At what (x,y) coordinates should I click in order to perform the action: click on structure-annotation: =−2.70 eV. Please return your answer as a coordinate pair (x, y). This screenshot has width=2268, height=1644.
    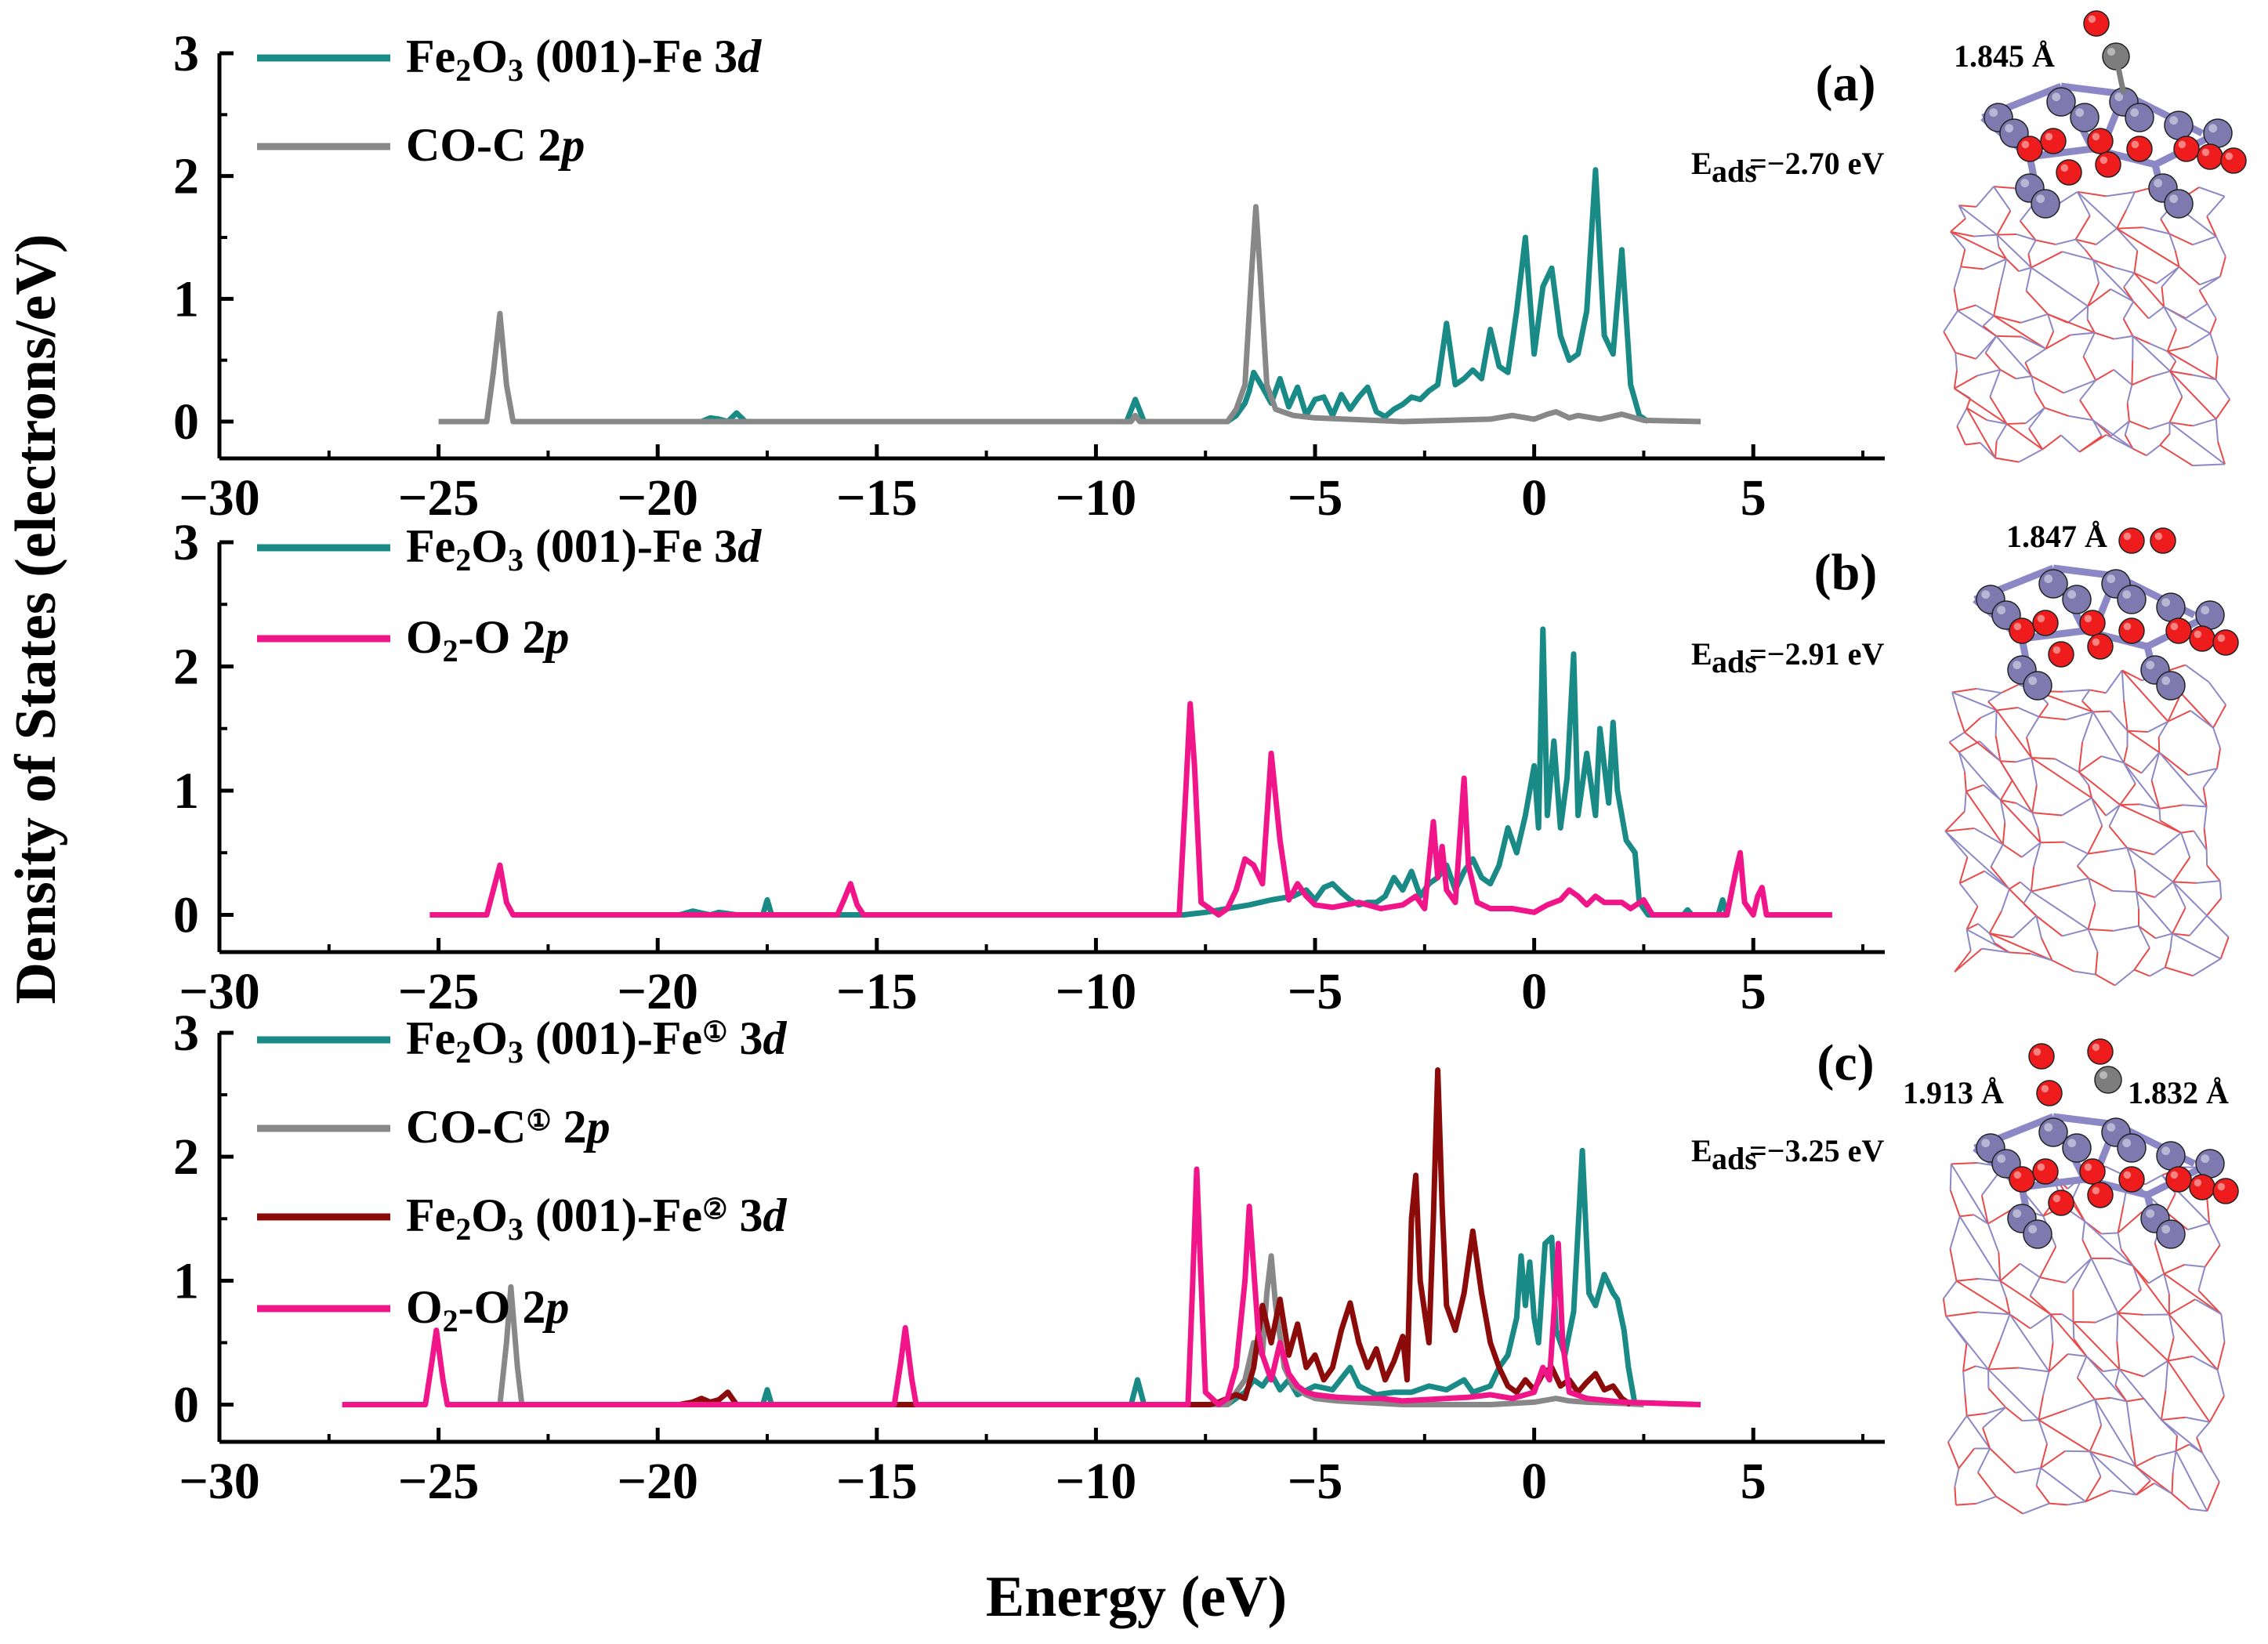
    Looking at the image, I should click on (1816, 163).